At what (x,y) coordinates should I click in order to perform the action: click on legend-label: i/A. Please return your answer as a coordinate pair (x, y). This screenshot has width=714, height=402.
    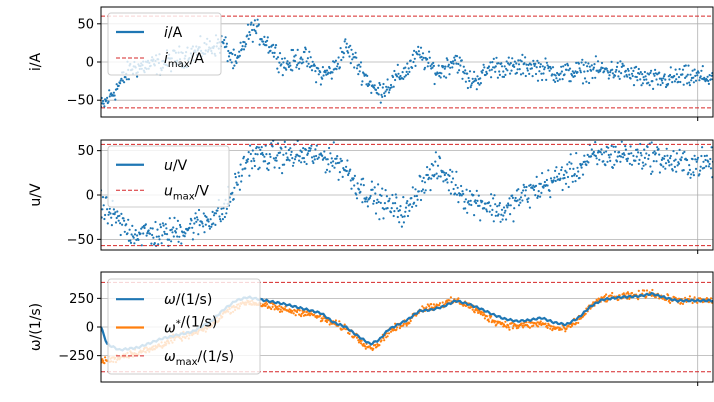
    Looking at the image, I should click on (173, 33).